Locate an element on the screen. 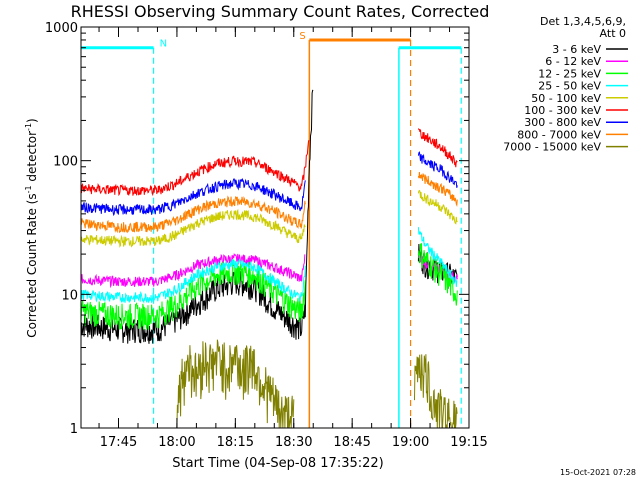 This screenshot has width=640, height=480. legend-label: 12 - 25 keV is located at coordinates (569, 73).